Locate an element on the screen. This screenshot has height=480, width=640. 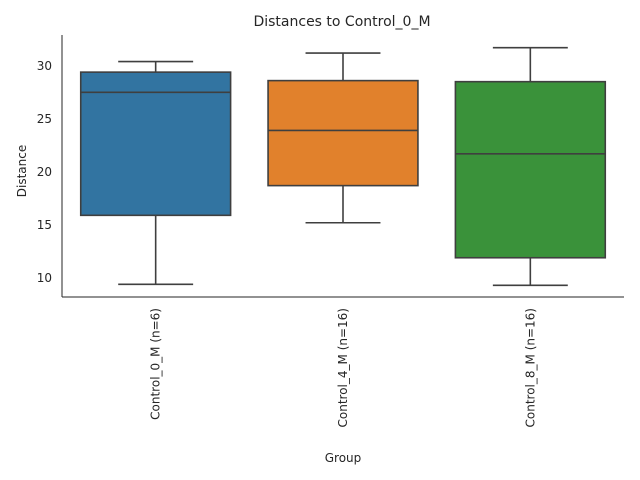
y-tick-label: 30 is located at coordinates (44, 66).